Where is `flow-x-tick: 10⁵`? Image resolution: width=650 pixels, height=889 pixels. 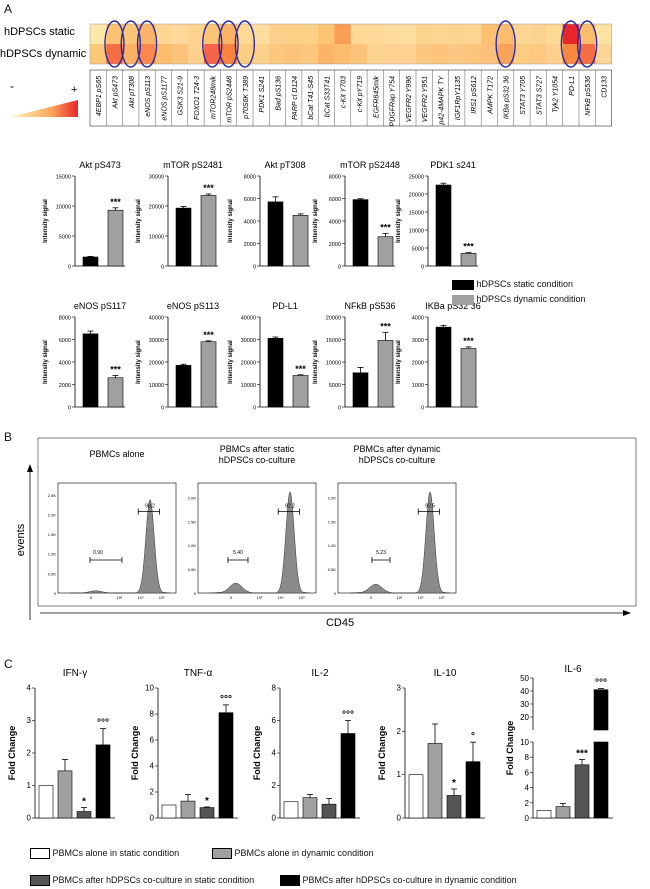
flow-x-tick: 10⁵ is located at coordinates (162, 597).